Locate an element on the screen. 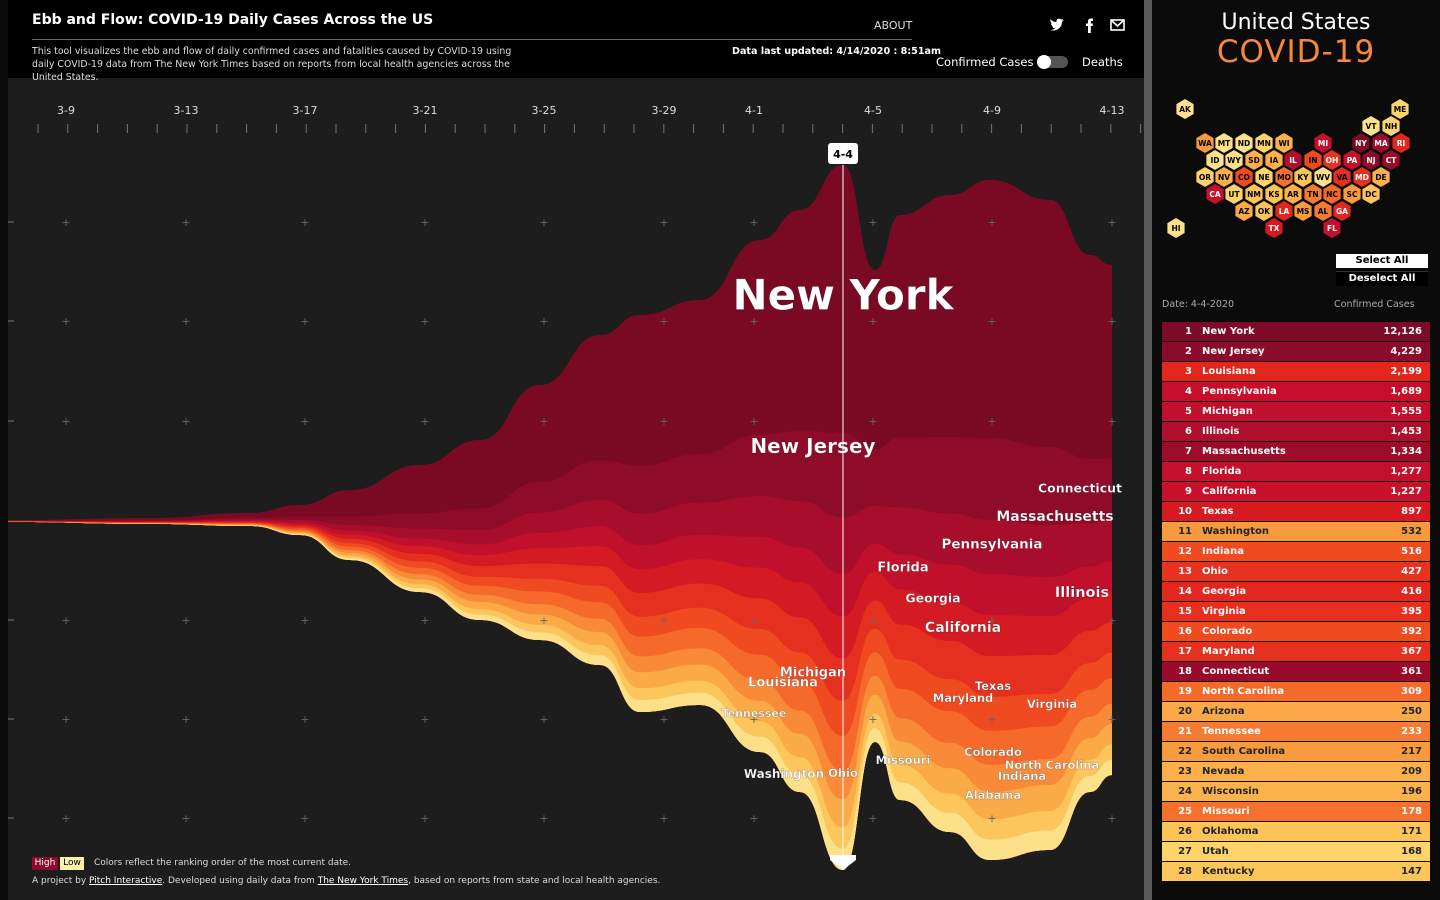  row-name: Utah is located at coordinates (1215, 851).